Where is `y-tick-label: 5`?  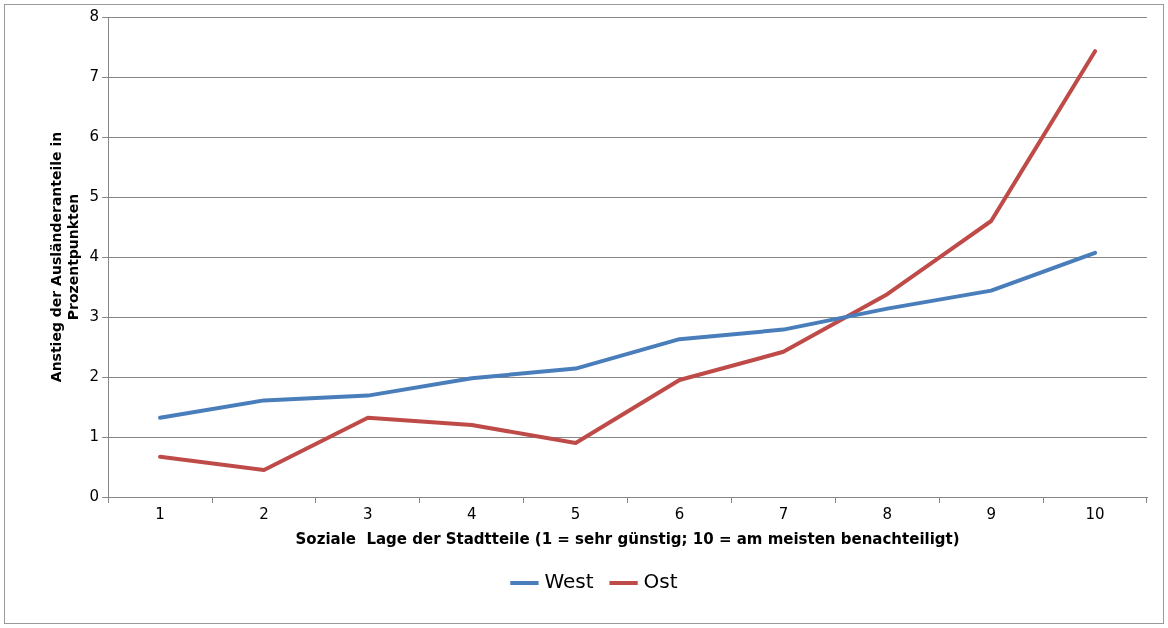
y-tick-label: 5 is located at coordinates (94, 195).